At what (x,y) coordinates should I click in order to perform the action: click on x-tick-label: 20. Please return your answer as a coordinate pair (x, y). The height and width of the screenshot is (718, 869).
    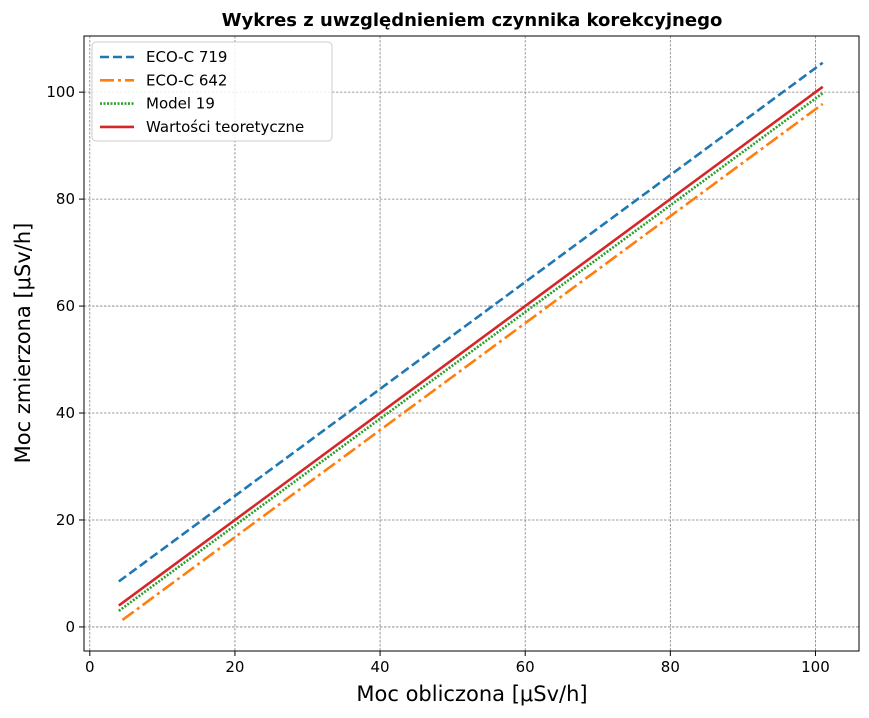
    Looking at the image, I should click on (234, 667).